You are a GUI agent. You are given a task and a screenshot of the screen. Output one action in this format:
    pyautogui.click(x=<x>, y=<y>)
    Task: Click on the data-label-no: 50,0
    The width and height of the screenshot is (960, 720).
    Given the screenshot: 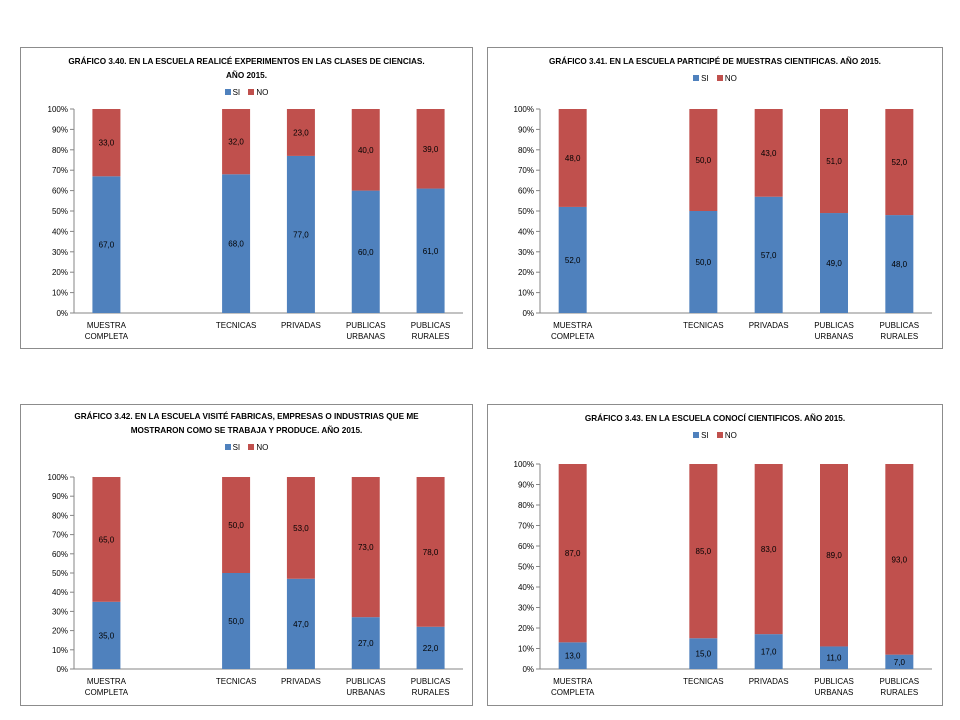 What is the action you would take?
    pyautogui.click(x=704, y=160)
    